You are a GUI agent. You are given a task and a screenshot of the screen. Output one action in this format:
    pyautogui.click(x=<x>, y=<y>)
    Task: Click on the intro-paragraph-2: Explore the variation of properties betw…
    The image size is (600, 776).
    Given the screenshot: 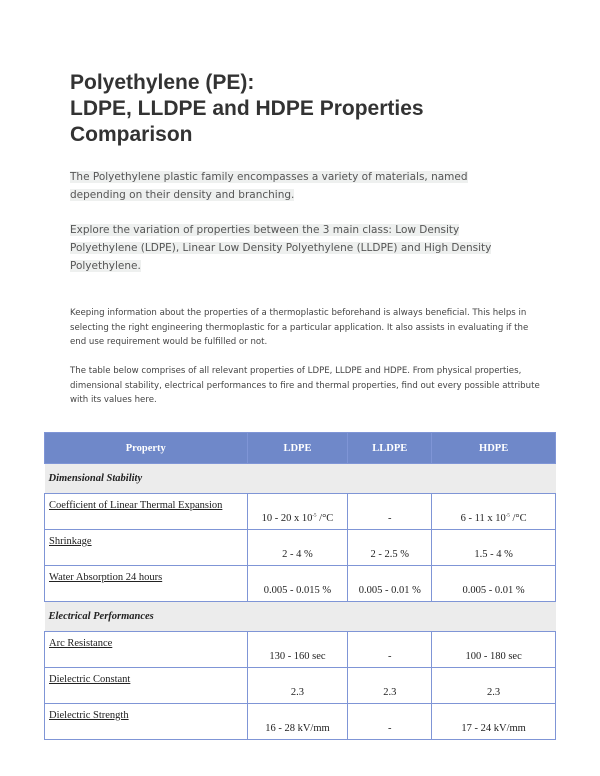 What is the action you would take?
    pyautogui.click(x=281, y=248)
    